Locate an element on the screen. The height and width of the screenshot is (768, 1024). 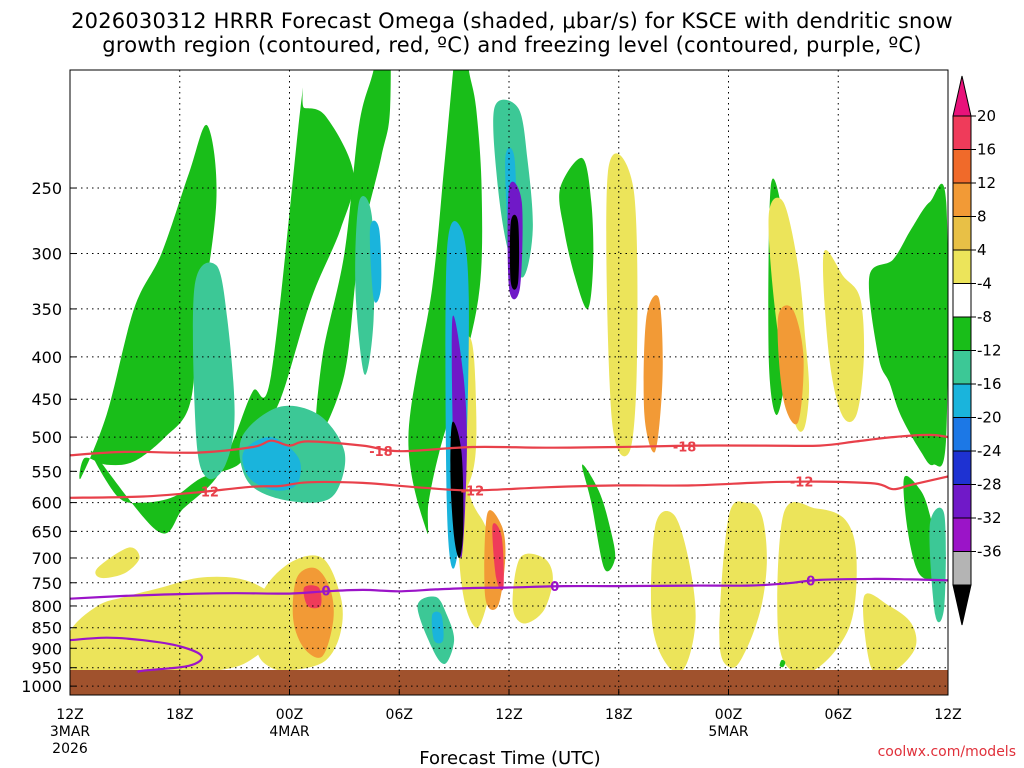
x-axis-title: Forecast Time (UTC) is located at coordinates (509, 758).